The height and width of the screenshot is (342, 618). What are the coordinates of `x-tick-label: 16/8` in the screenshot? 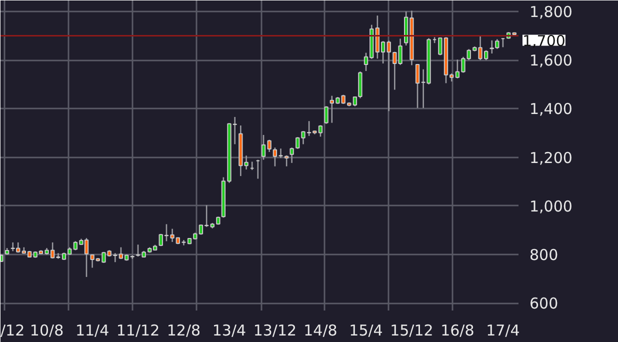 It's located at (457, 331).